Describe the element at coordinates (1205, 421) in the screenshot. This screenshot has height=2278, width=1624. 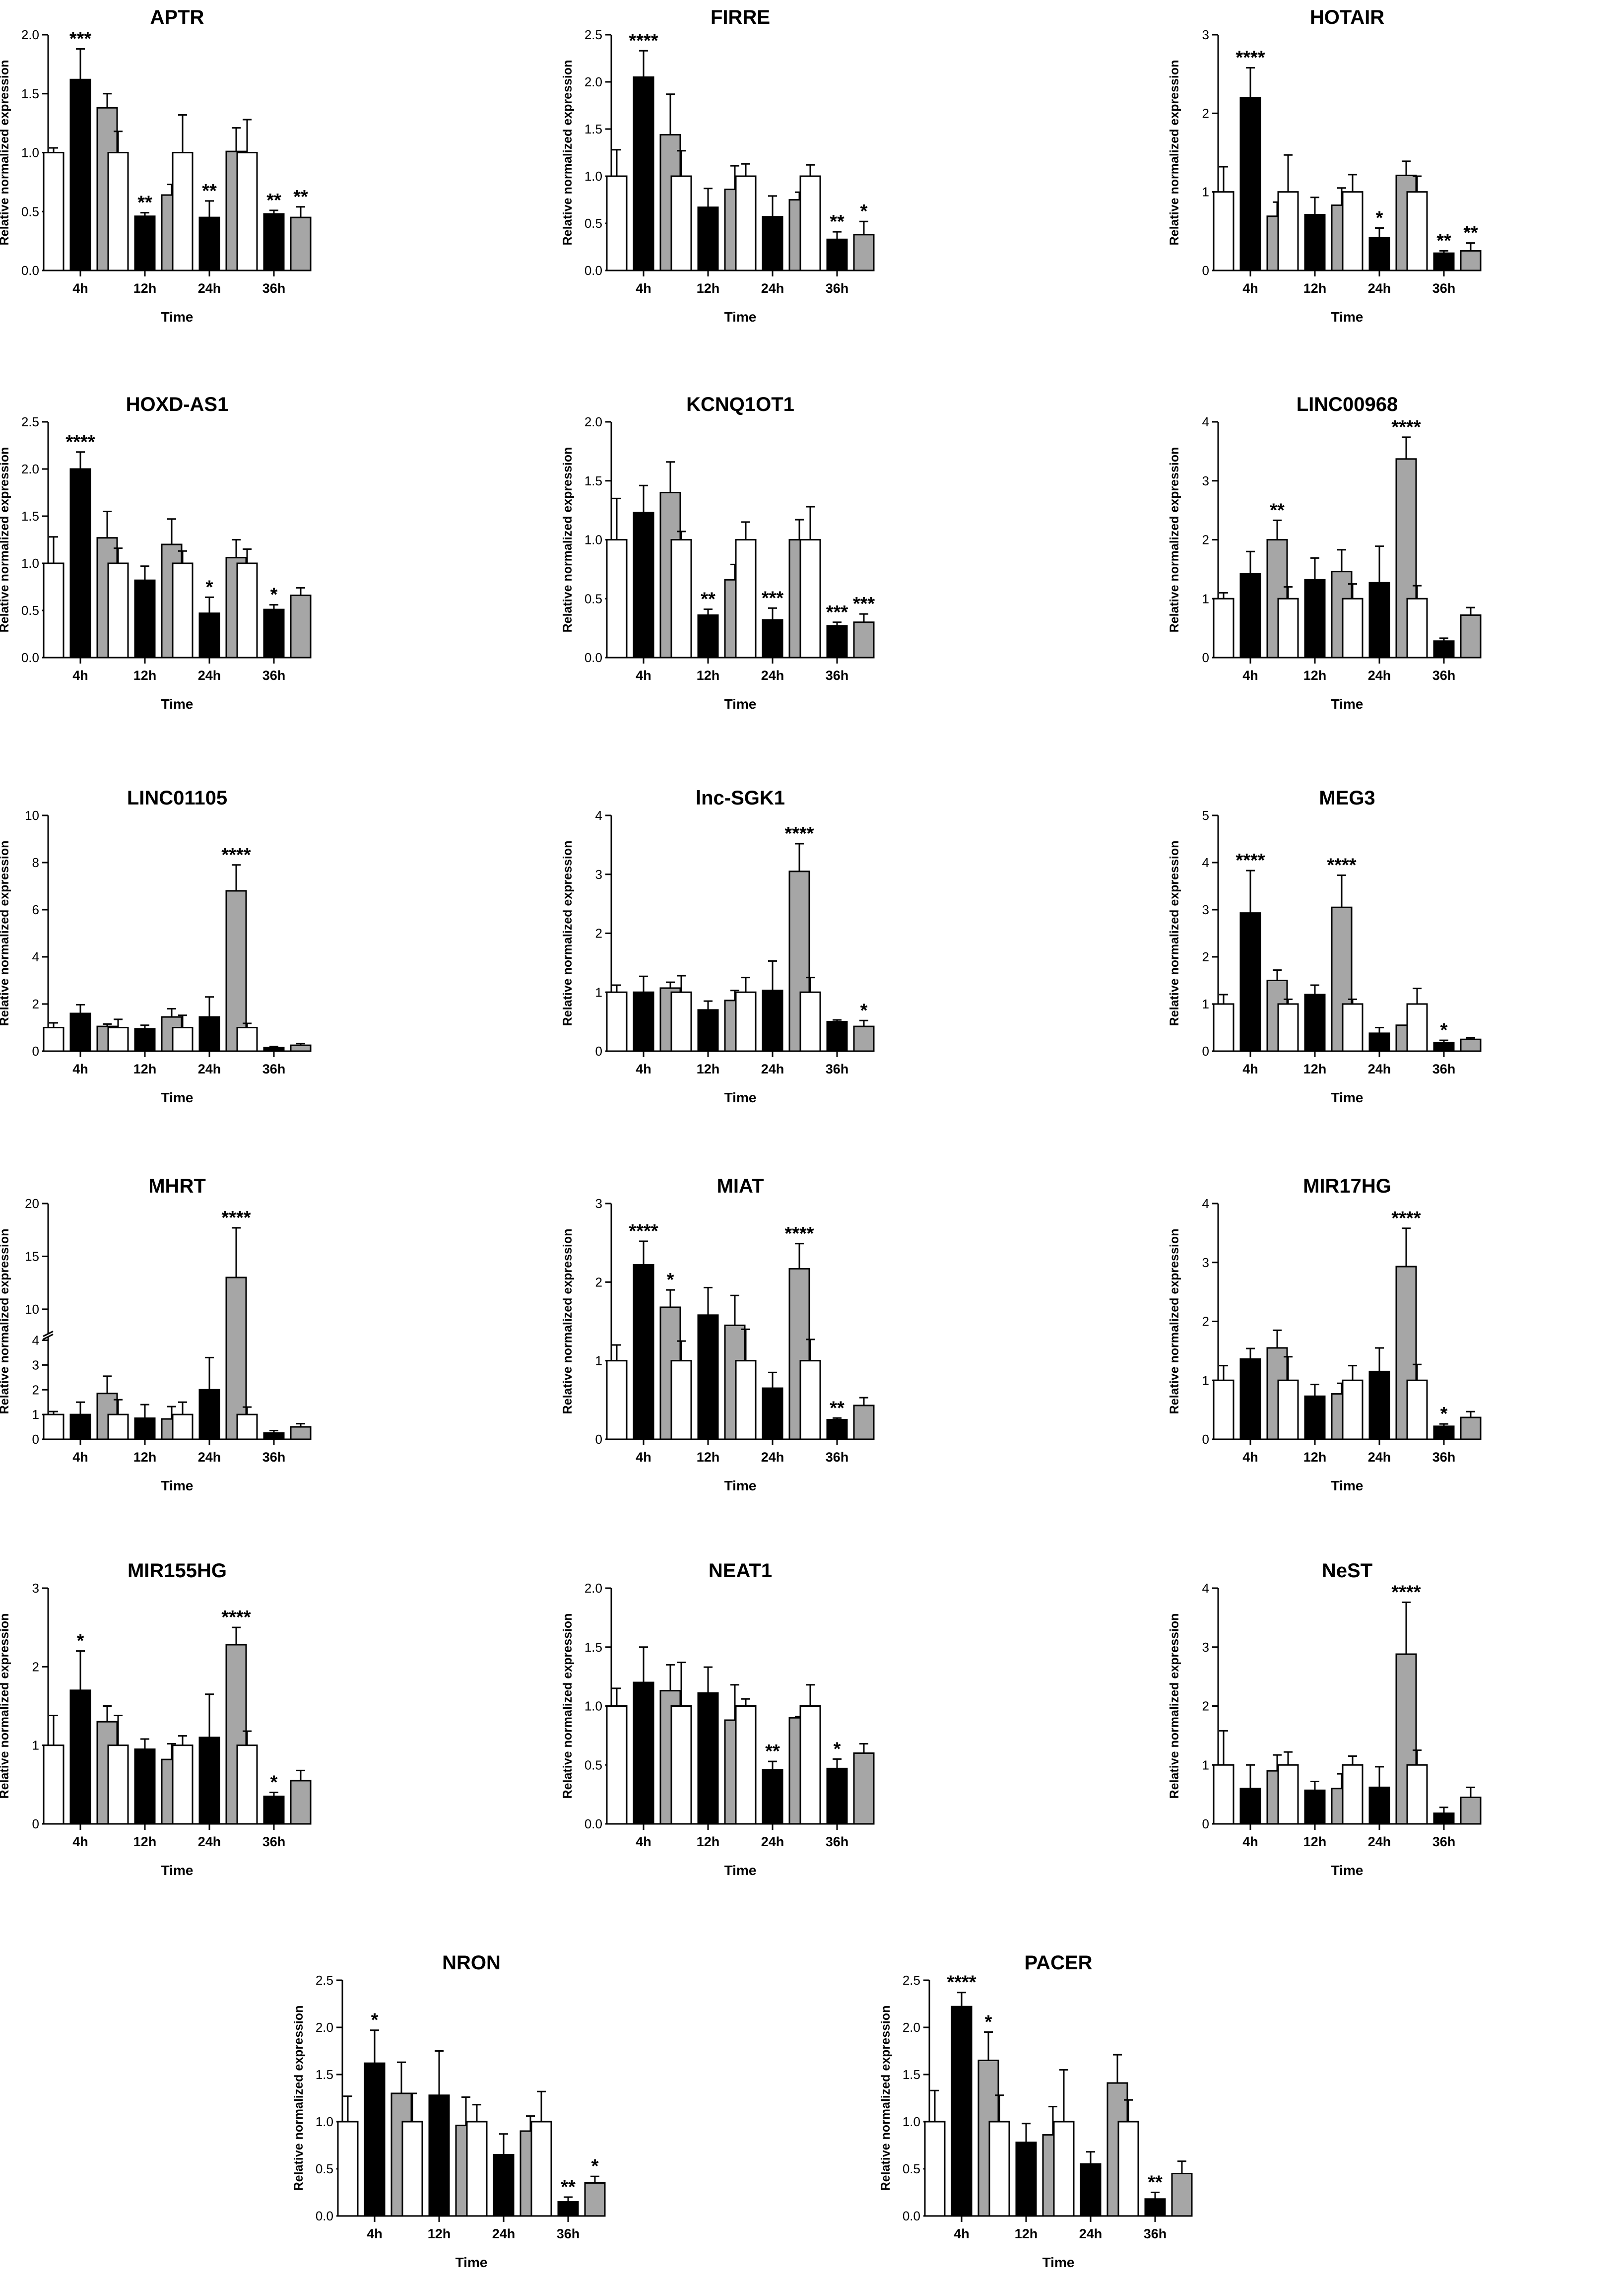
I see `y-tick-label: 4` at that location.